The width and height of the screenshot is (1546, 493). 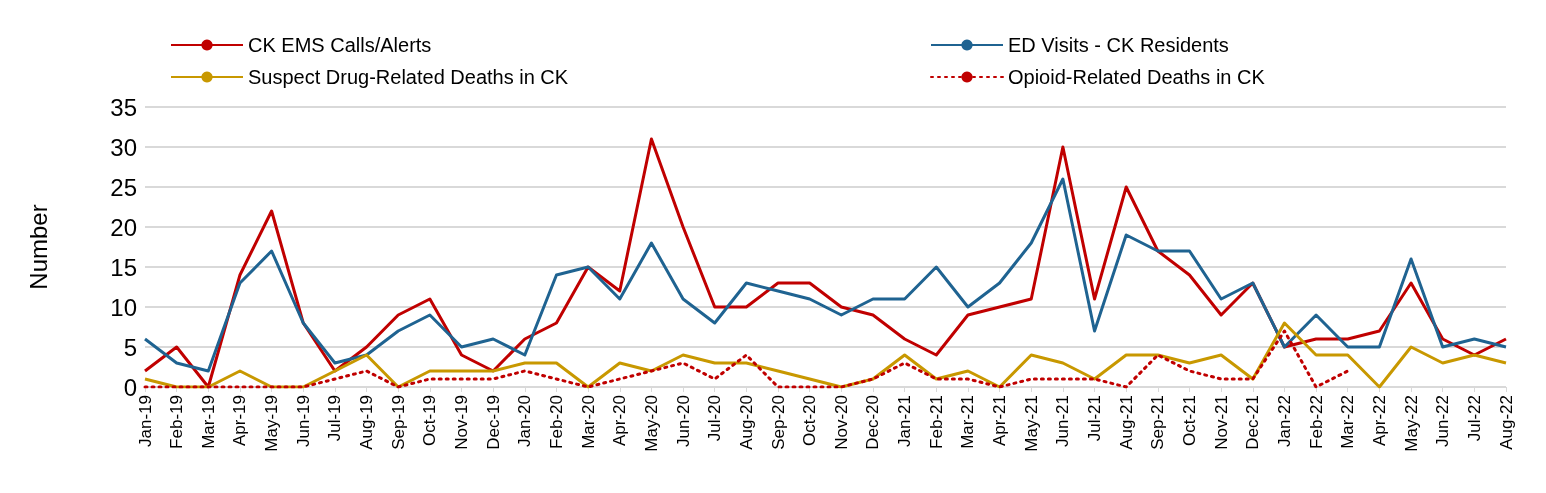 I want to click on x-tick-label: Nov-21, so click(x=1221, y=422).